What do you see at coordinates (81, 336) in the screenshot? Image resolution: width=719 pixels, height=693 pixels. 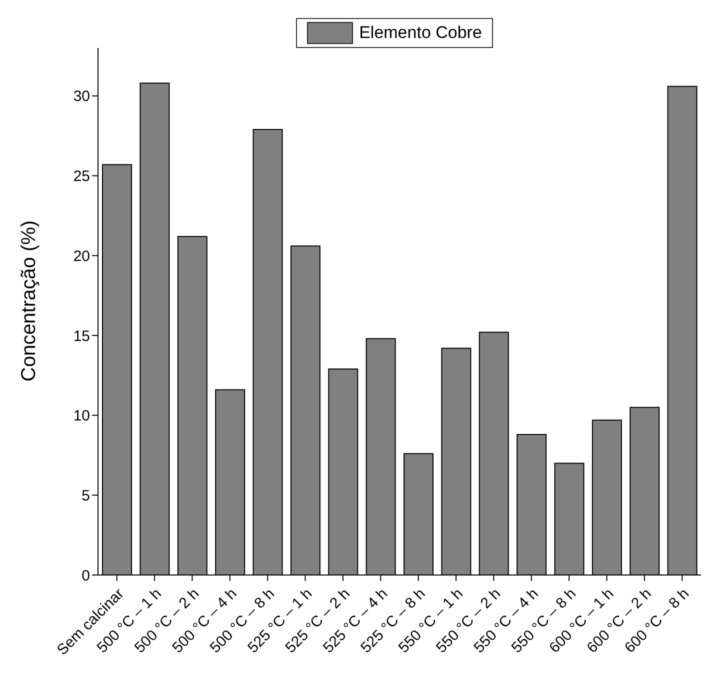 I see `y-tick-label: 15` at bounding box center [81, 336].